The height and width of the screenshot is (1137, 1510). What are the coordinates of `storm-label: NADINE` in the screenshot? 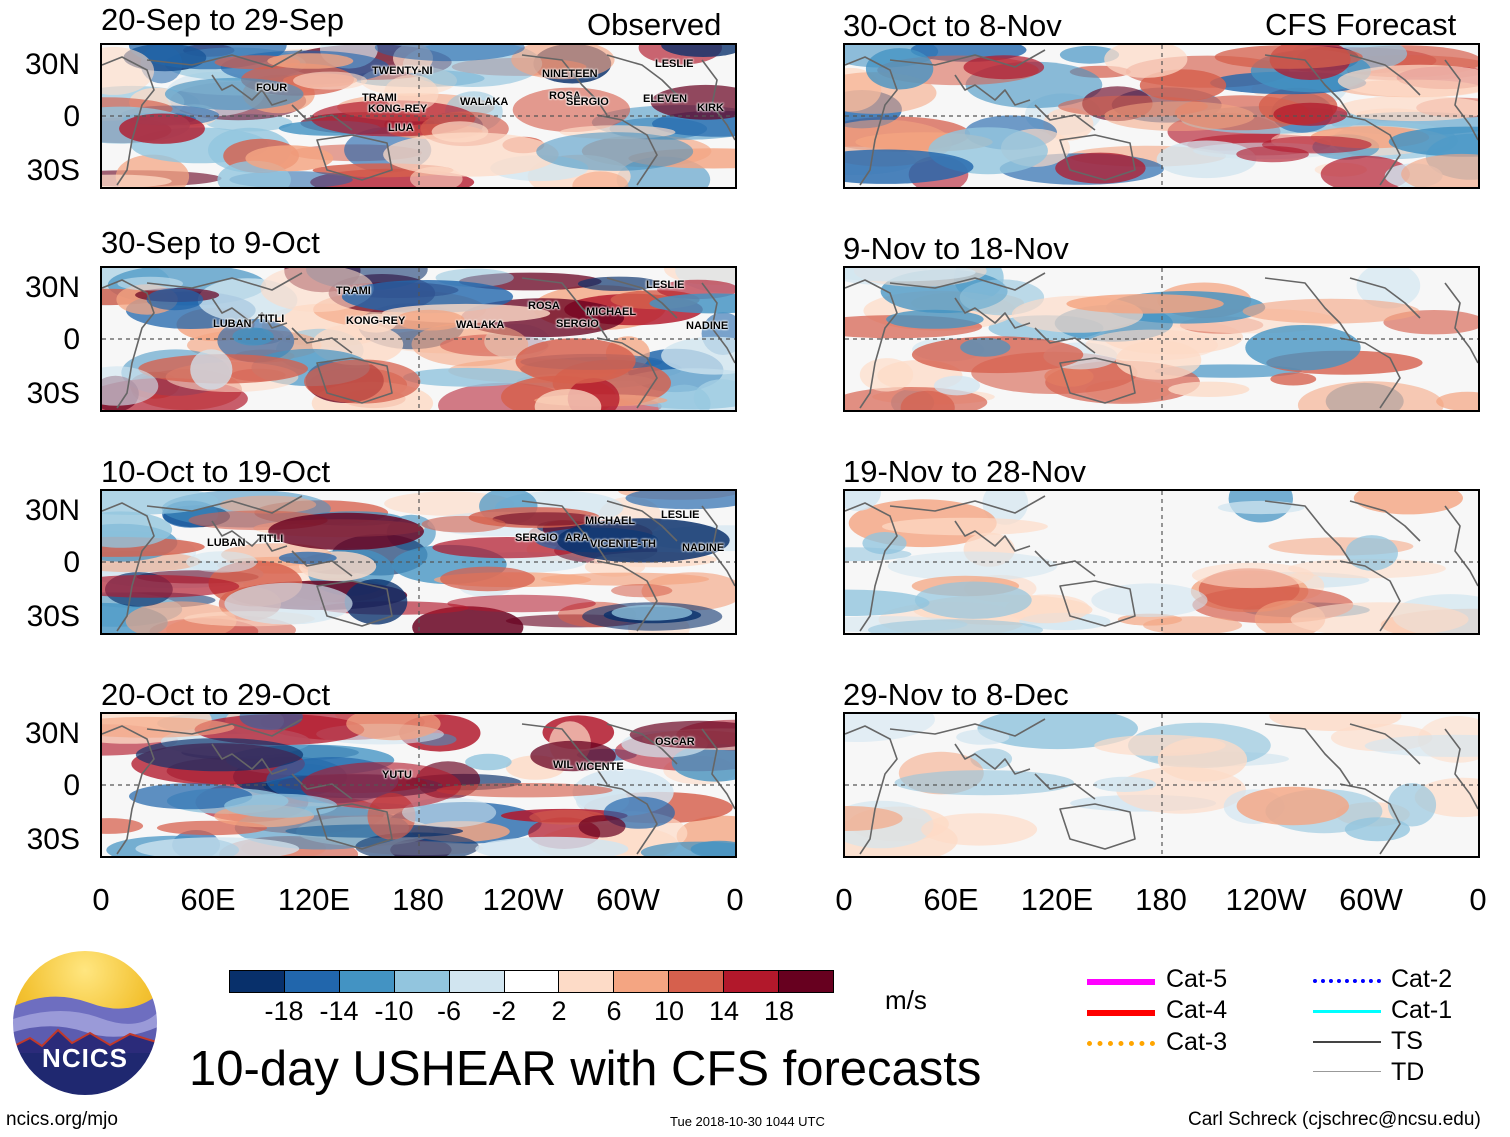 It's located at (707, 326).